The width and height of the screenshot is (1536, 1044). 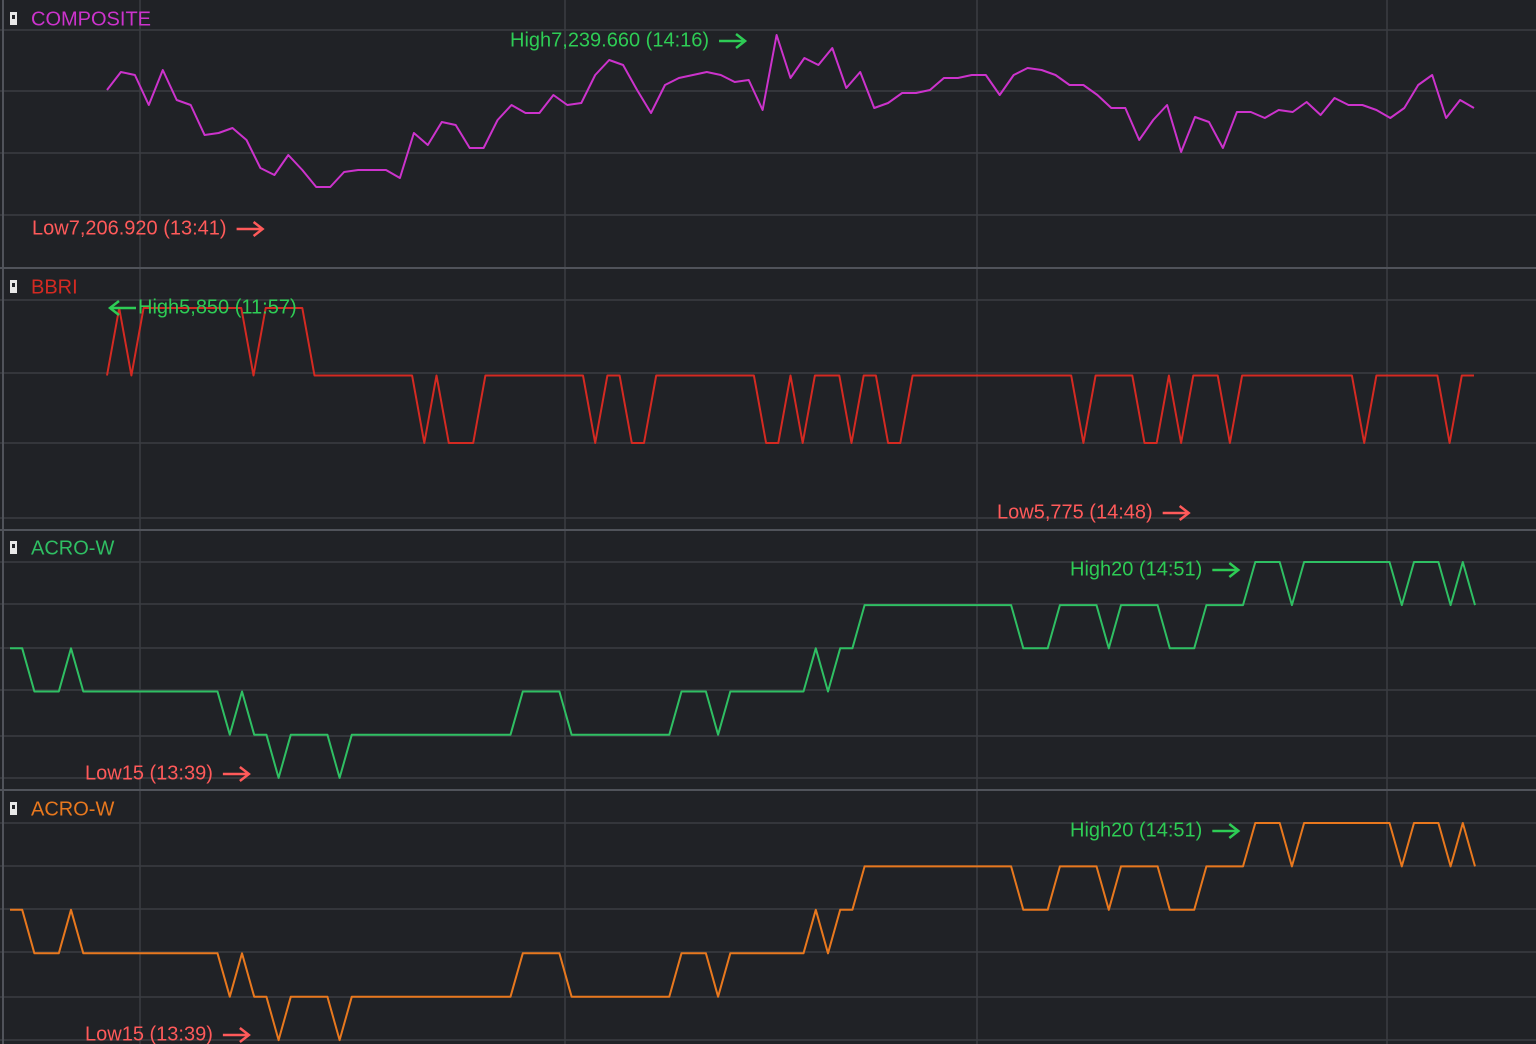 I want to click on panel-title: COMPOSITE, so click(x=91, y=19).